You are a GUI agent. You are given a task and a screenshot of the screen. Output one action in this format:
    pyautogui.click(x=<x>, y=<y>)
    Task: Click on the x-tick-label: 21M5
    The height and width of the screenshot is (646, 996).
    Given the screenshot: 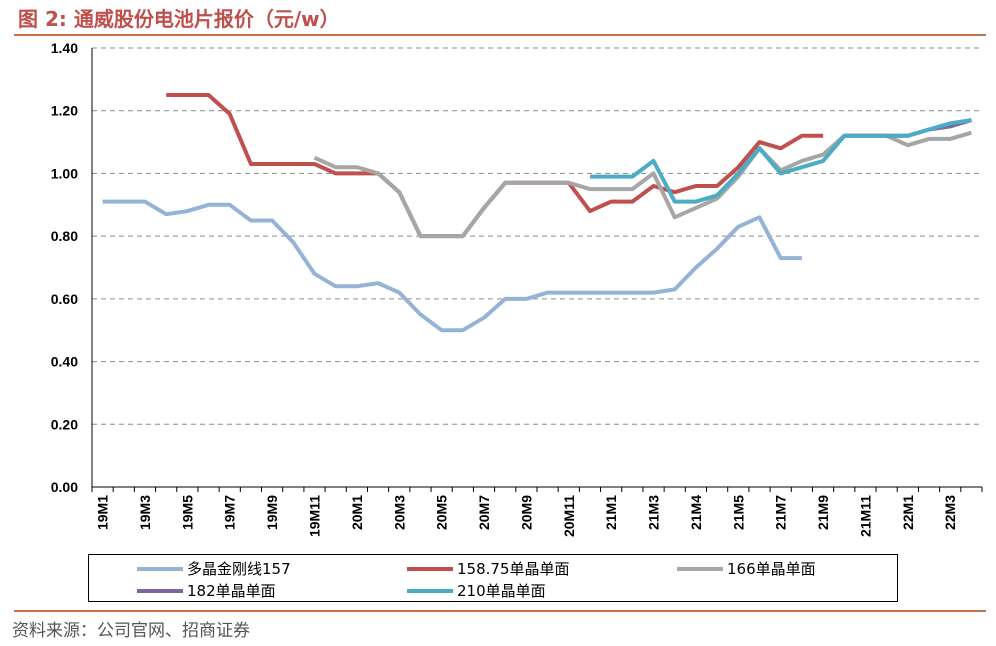 What is the action you would take?
    pyautogui.click(x=738, y=512)
    